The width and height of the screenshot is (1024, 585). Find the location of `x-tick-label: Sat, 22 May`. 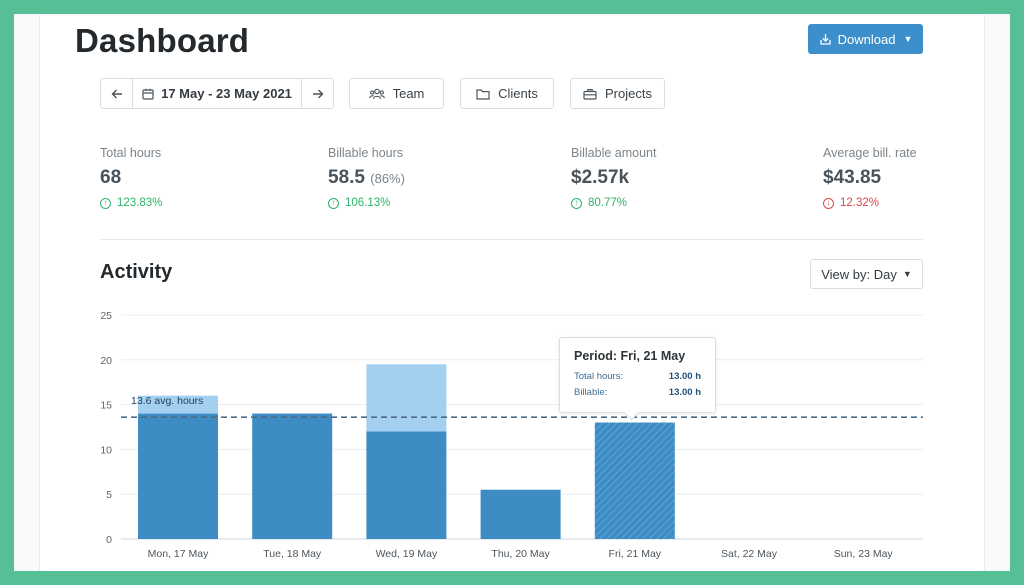

x-tick-label: Sat, 22 May is located at coordinates (749, 554).